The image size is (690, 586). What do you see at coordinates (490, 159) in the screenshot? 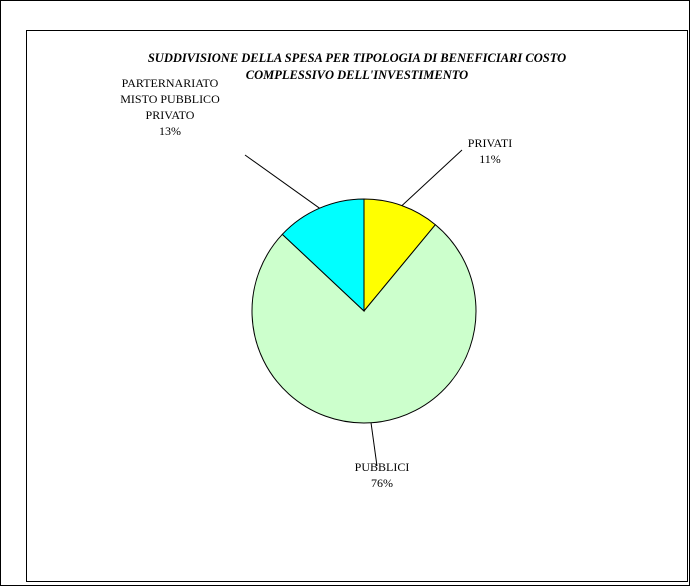
I see `slice-percent-label: 11%` at bounding box center [490, 159].